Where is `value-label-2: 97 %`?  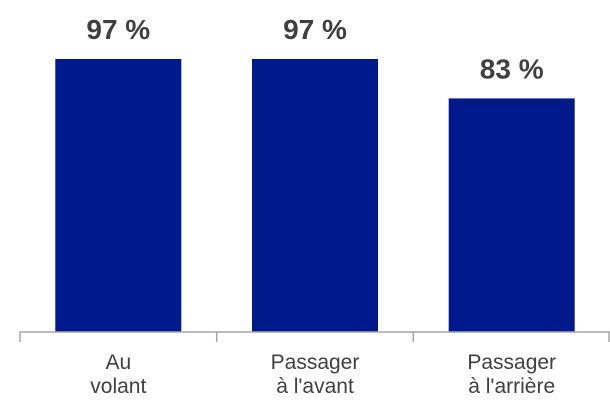 value-label-2: 97 % is located at coordinates (315, 29).